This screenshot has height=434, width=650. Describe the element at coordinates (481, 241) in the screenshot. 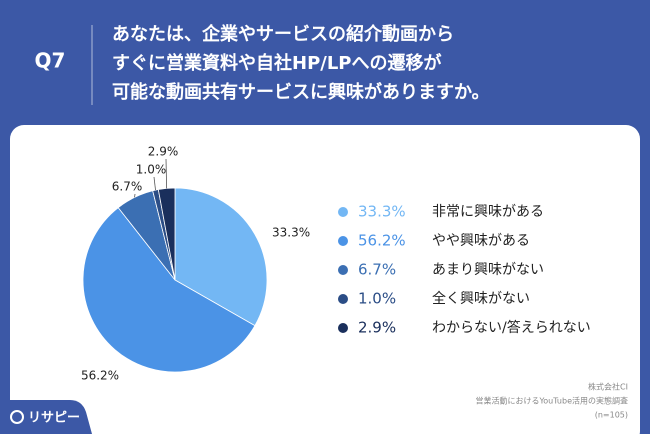

I see `legend-label: やや興味がある` at that location.